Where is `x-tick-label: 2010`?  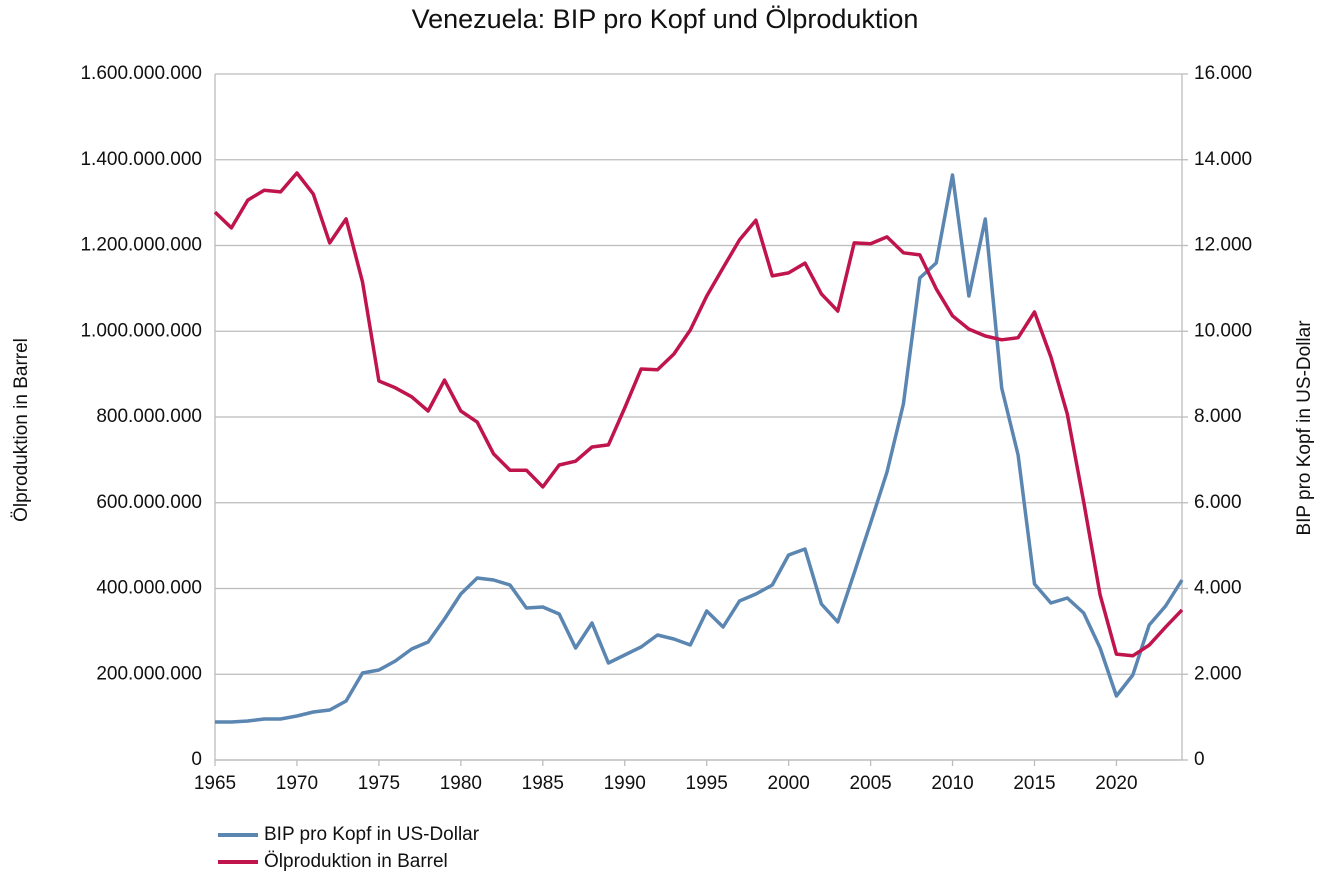
x-tick-label: 2010 is located at coordinates (952, 783).